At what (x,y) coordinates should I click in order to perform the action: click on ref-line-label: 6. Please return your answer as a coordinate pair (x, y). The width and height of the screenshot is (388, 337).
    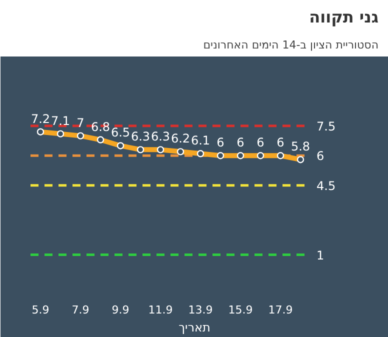
    Looking at the image, I should click on (320, 156).